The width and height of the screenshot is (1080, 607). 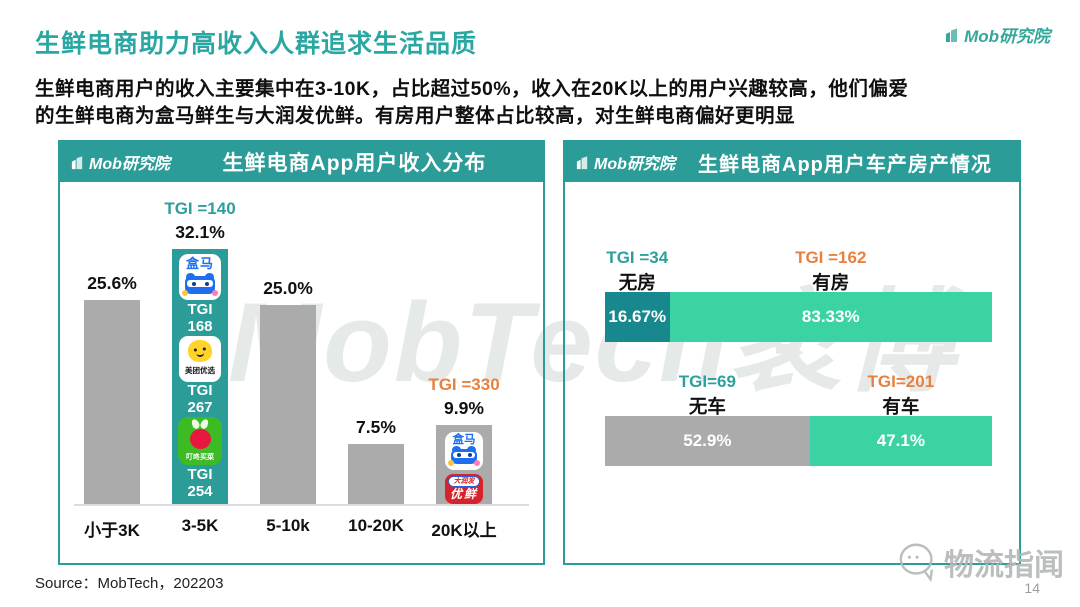 What do you see at coordinates (464, 384) in the screenshot?
I see `bar-tgi-top-label: TGI =330` at bounding box center [464, 384].